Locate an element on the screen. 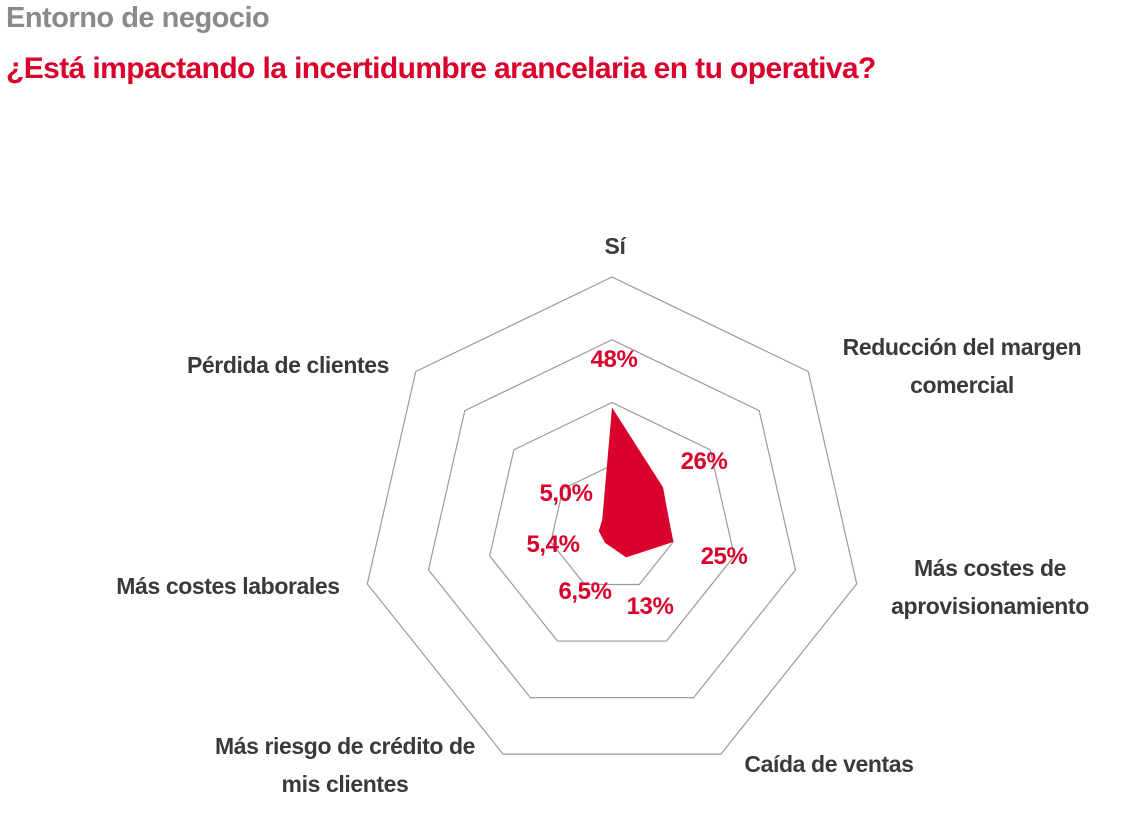 The image size is (1126, 817). axis-label: aprovisionamiento is located at coordinates (990, 606).